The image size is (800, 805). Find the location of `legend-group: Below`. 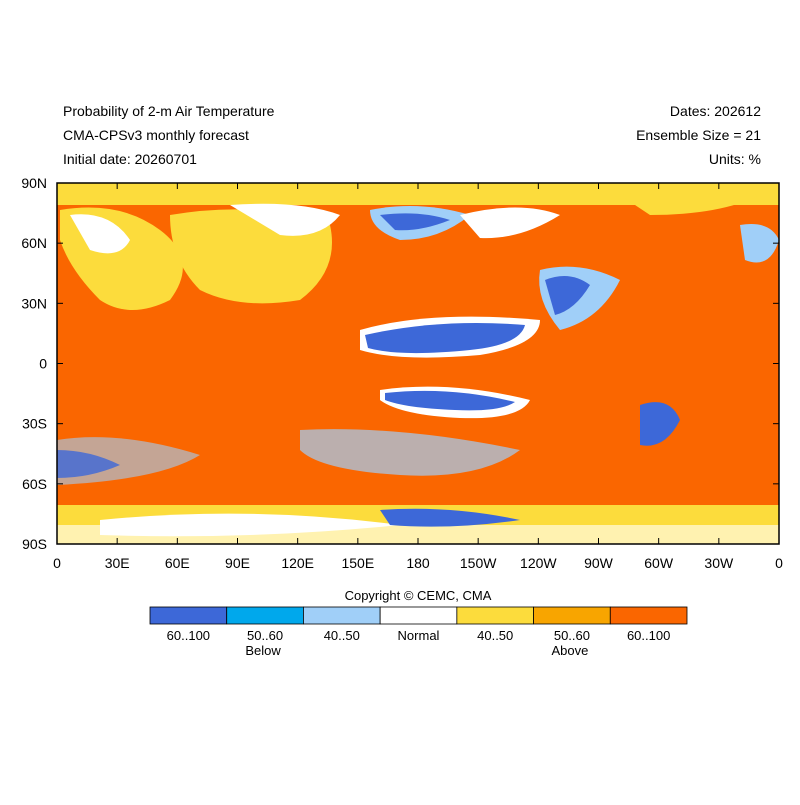

legend-group: Below is located at coordinates (263, 650).